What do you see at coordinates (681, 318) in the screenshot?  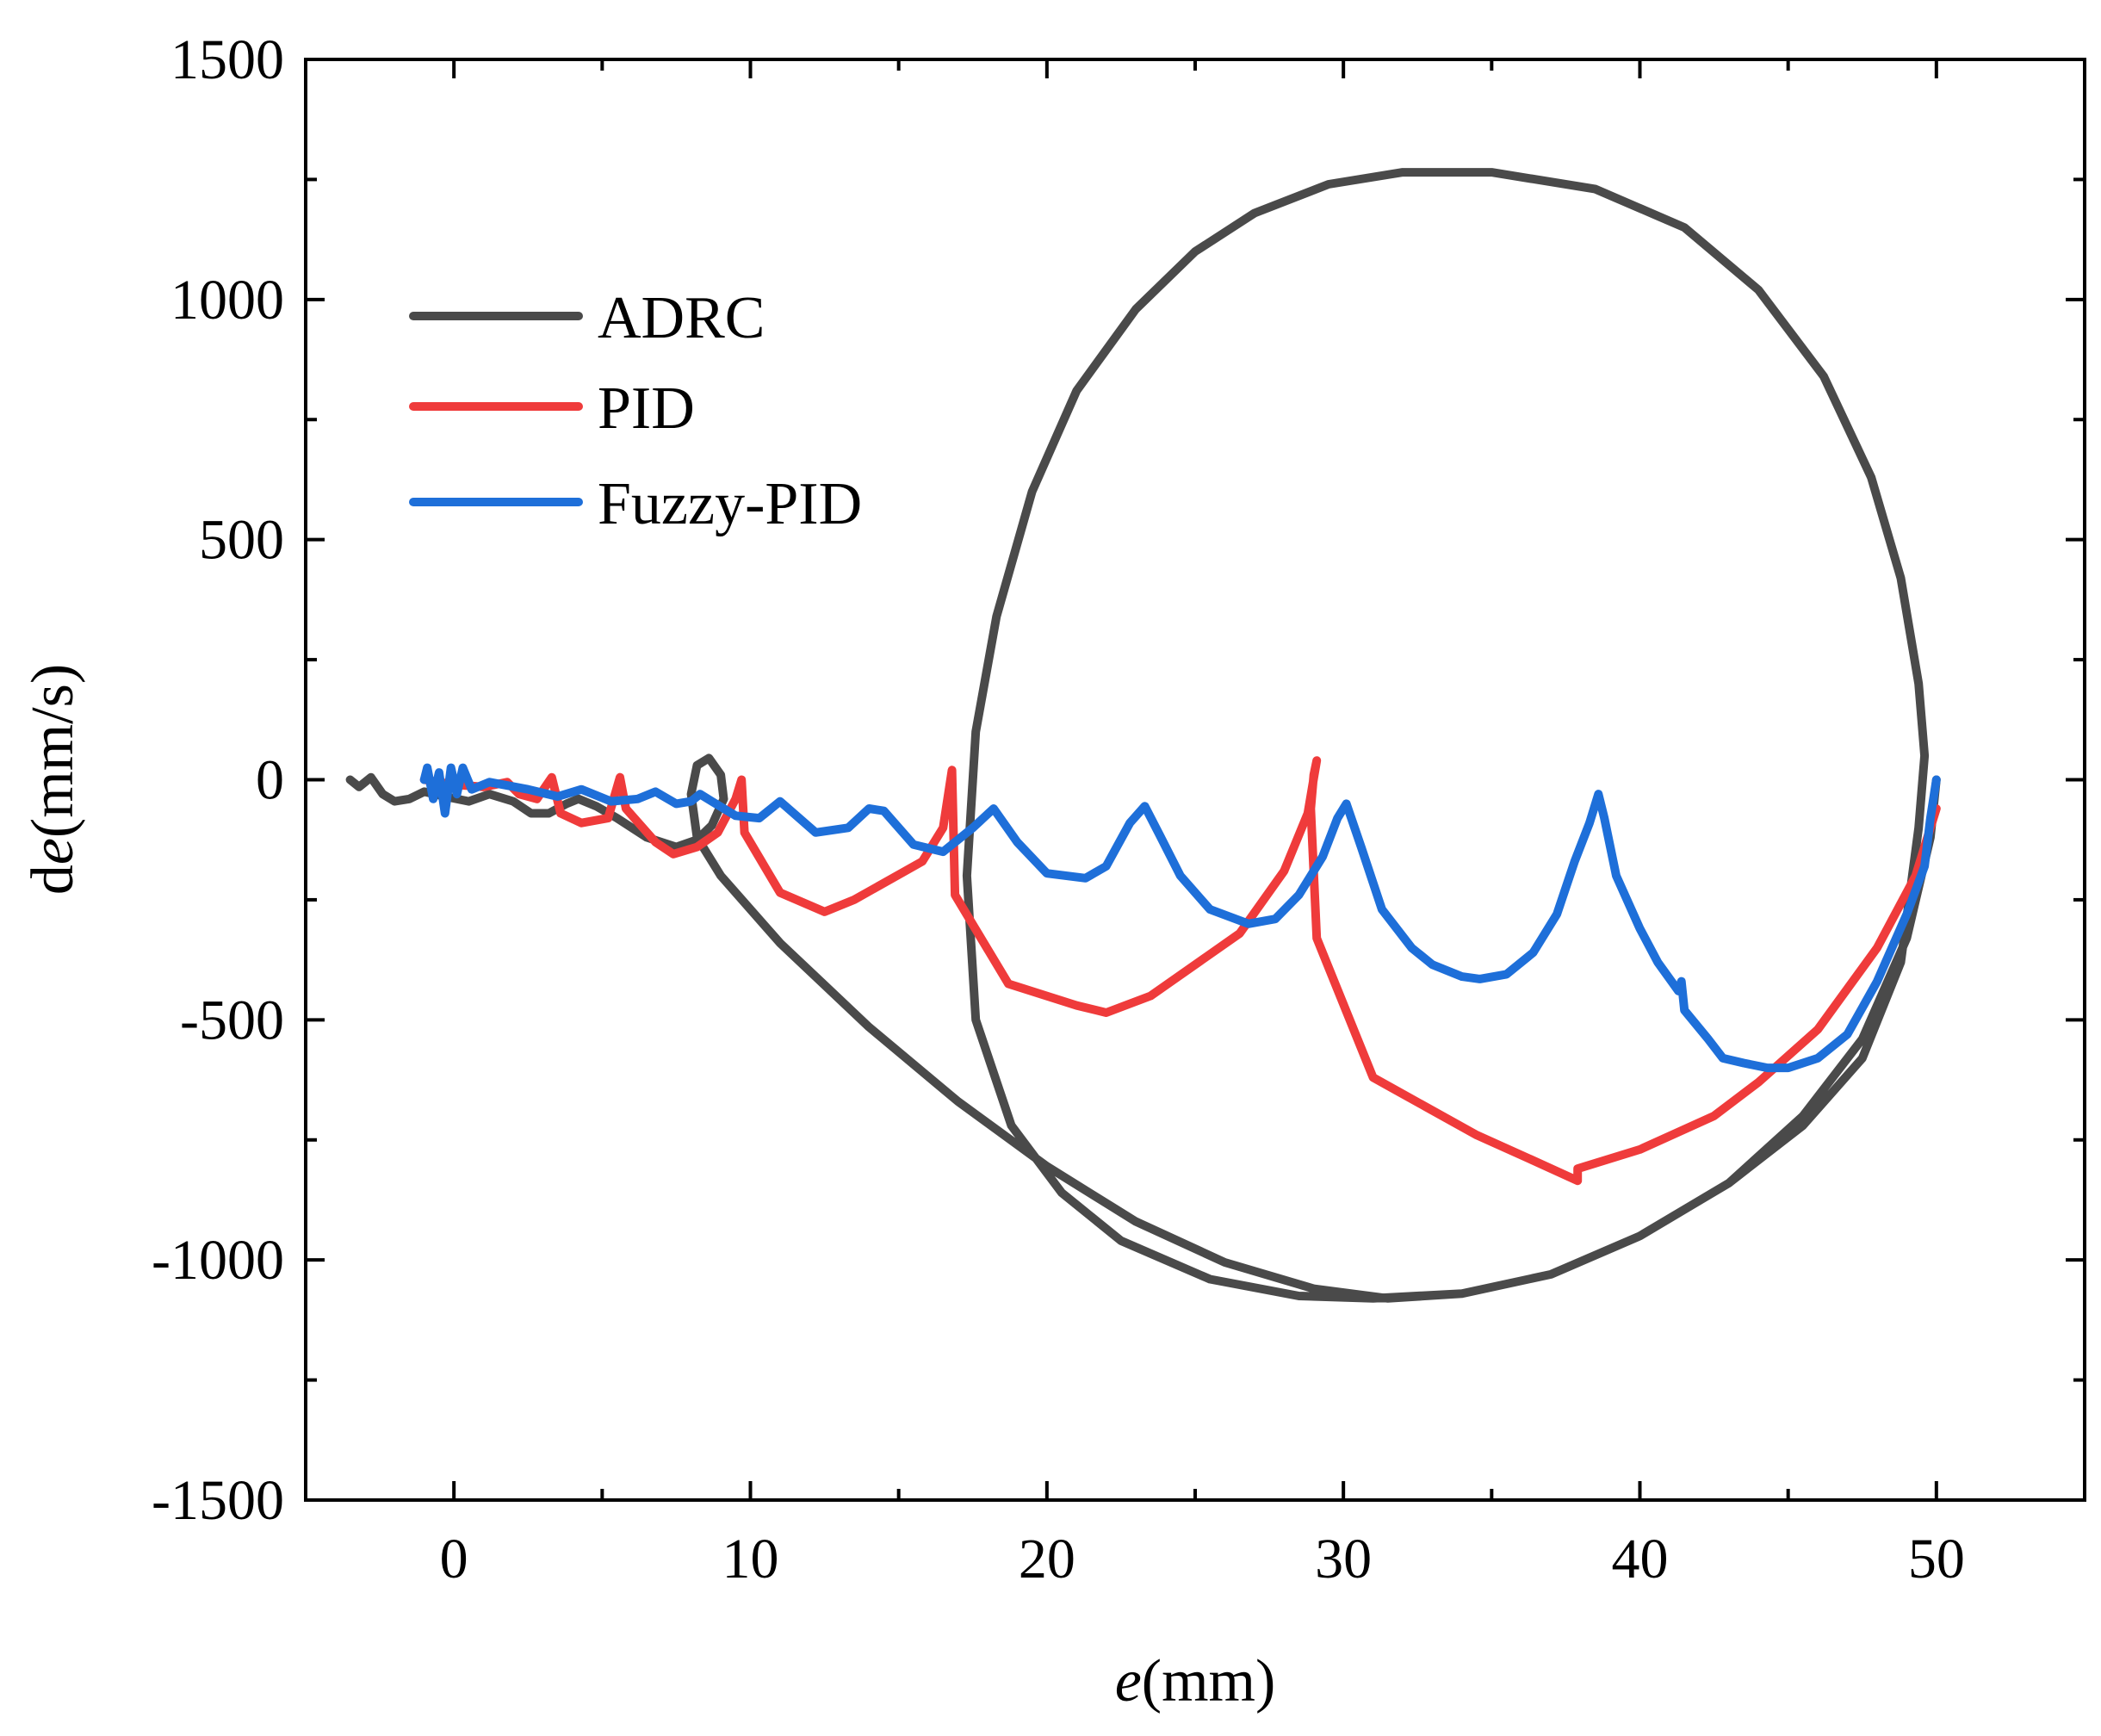 I see `legend-label-adrc: ADRC` at bounding box center [681, 318].